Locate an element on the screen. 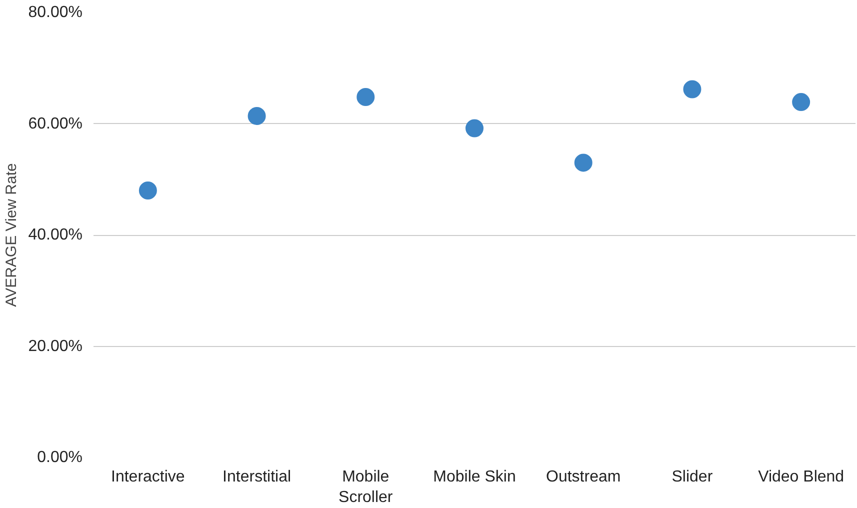  x-tick-label: Interstitial is located at coordinates (257, 477).